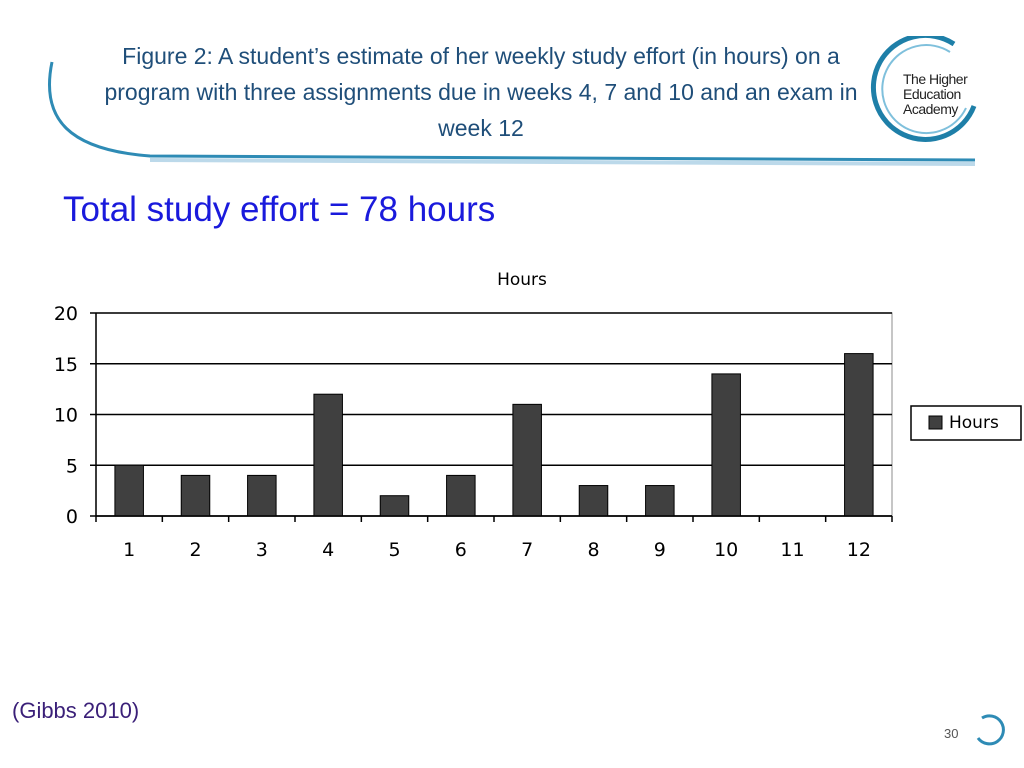  Describe the element at coordinates (494, 538) in the screenshot. I see `x-axis: 1 2 3 4 5 6 7 8 9 10 11 12` at that location.